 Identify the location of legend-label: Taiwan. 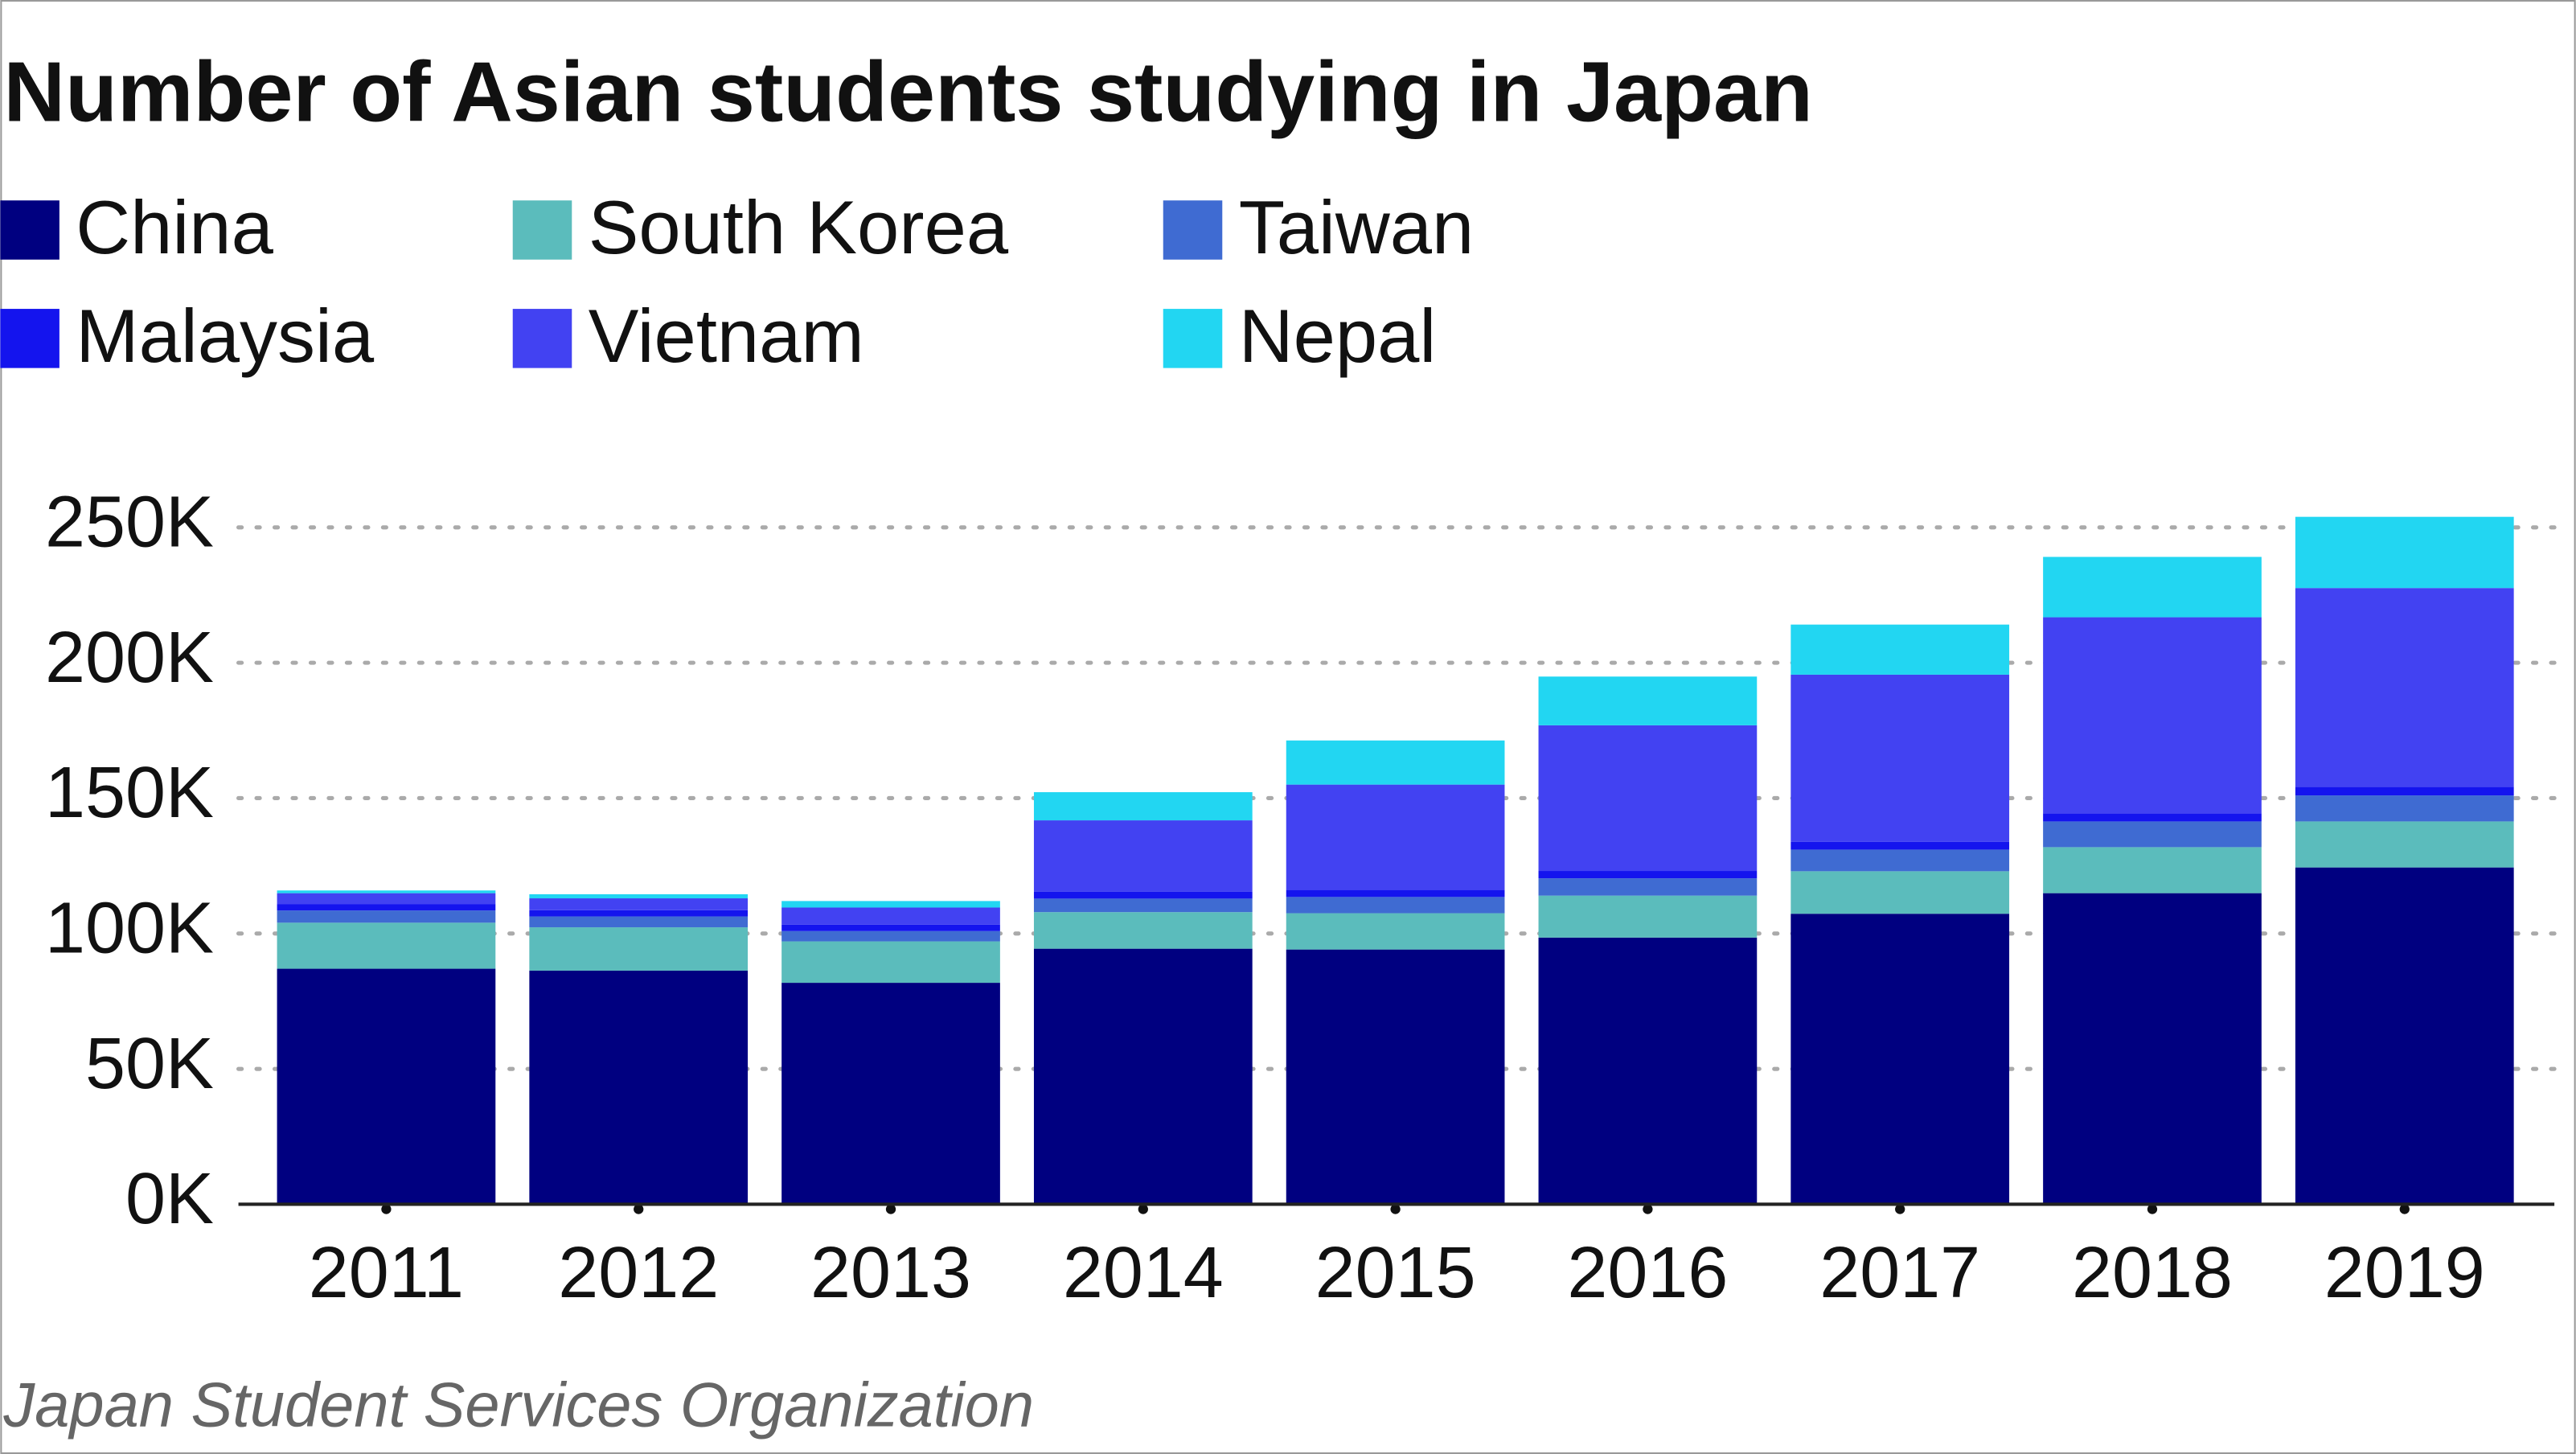
(1357, 227).